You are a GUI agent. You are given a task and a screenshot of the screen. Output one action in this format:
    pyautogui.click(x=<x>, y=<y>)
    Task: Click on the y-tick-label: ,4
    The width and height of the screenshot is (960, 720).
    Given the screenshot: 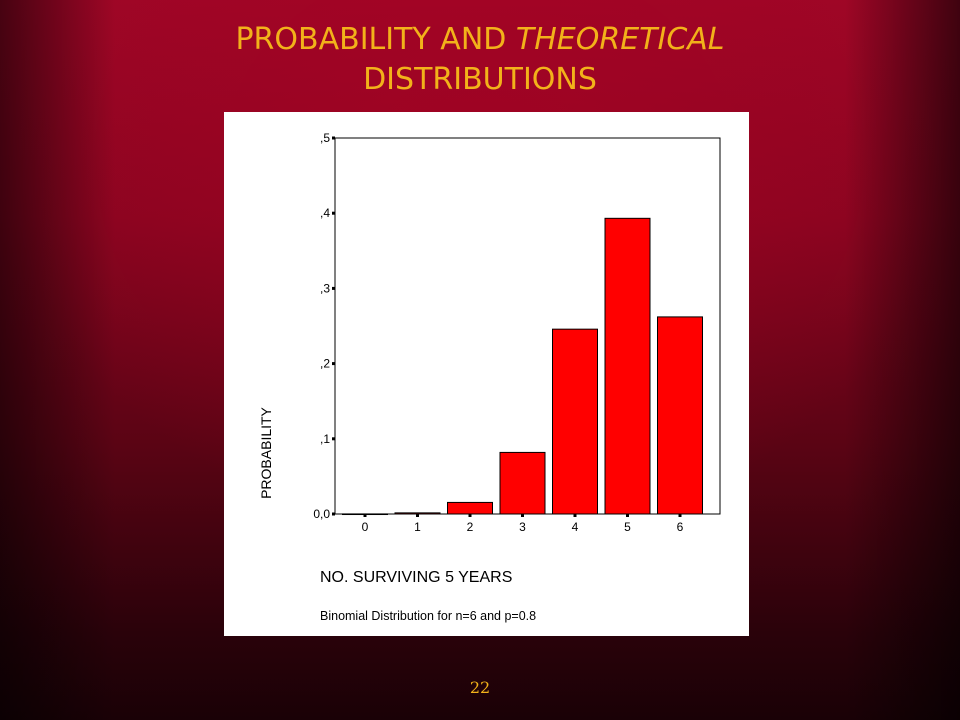 What is the action you would take?
    pyautogui.click(x=325, y=213)
    